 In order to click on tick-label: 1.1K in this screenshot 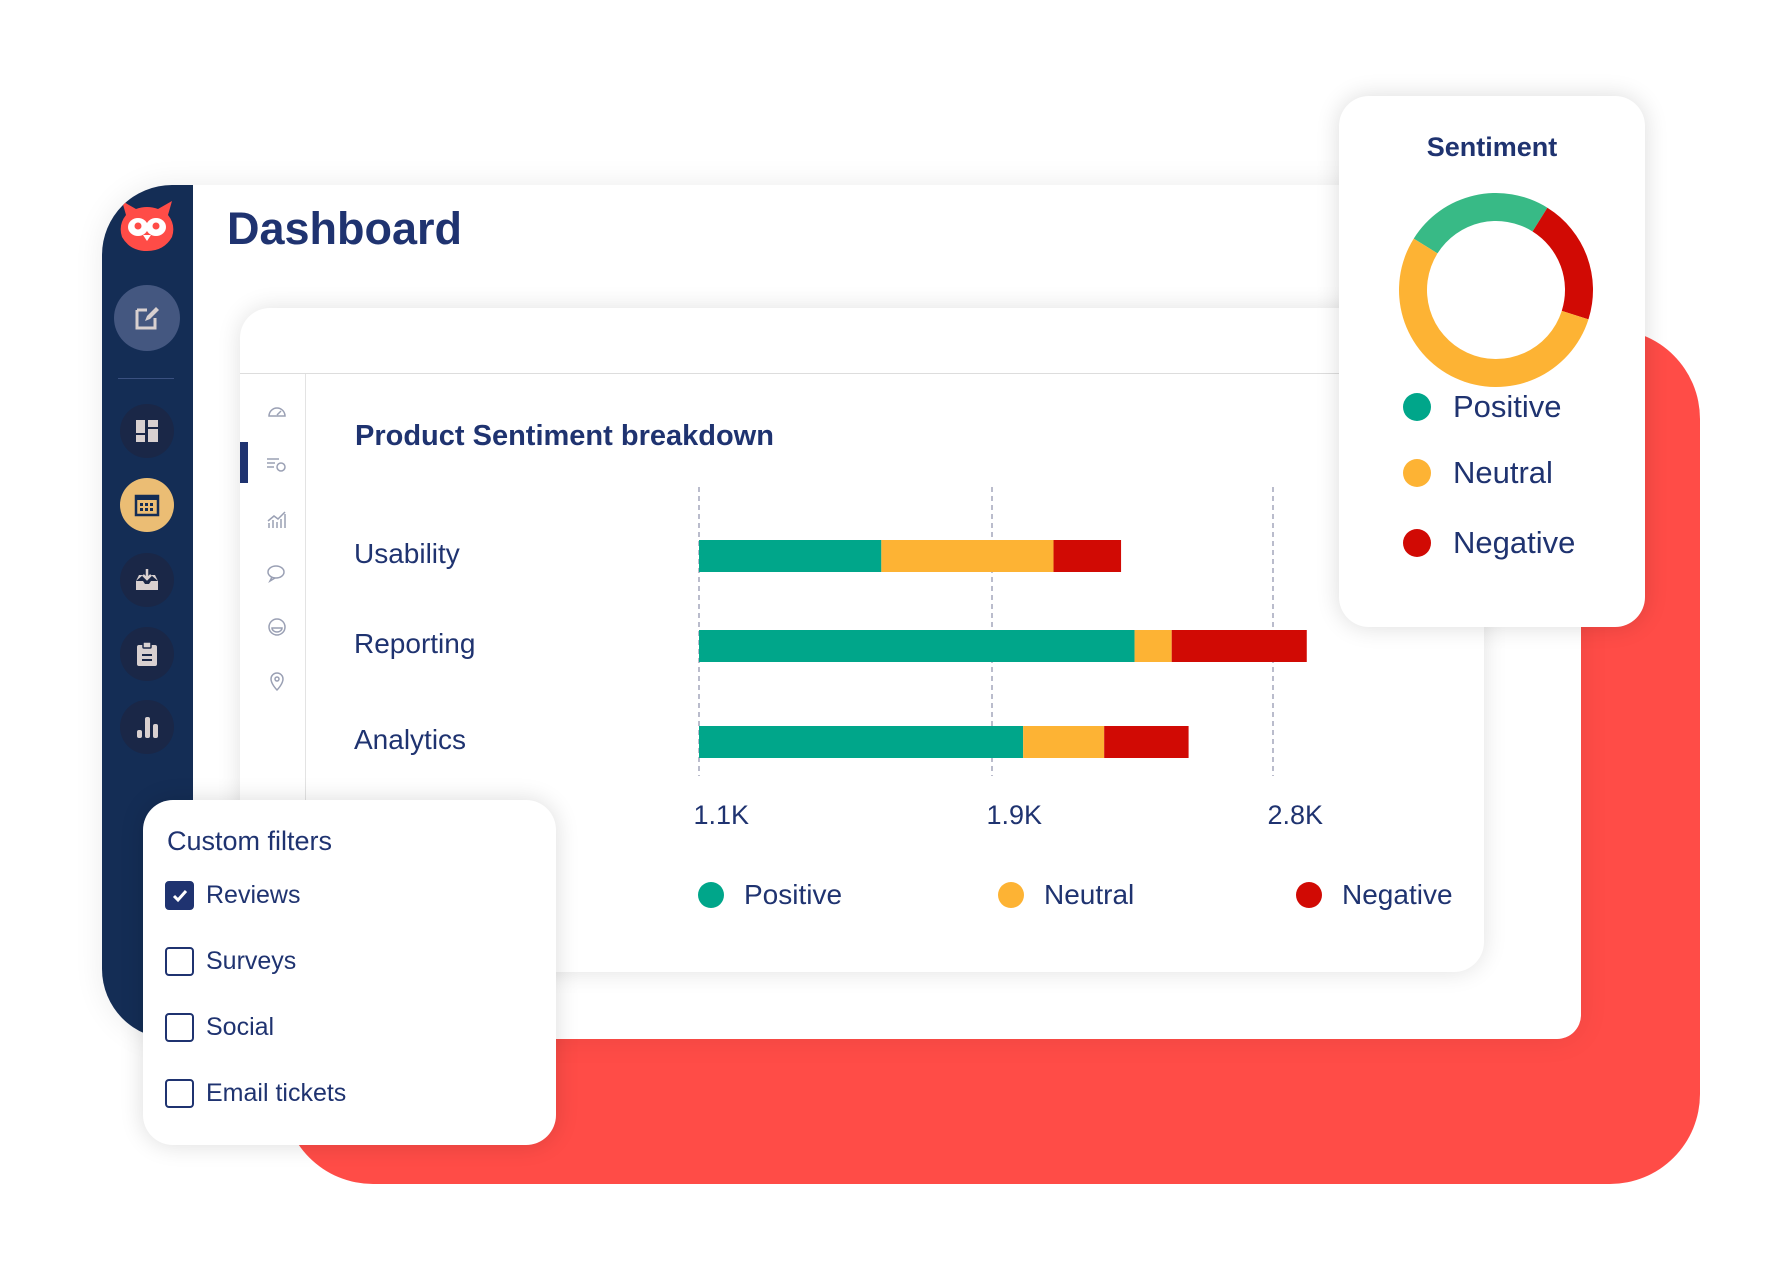, I will do `click(721, 815)`.